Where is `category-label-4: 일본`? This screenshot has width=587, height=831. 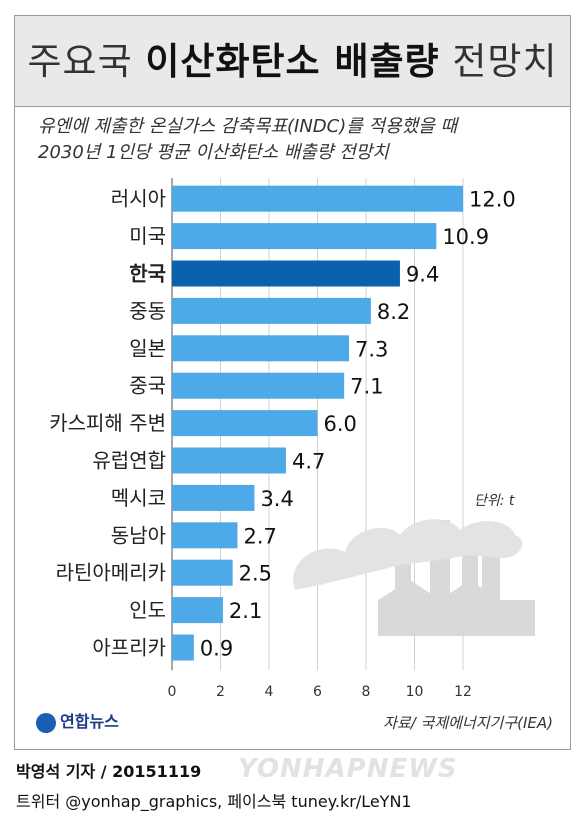
category-label-4: 일본 is located at coordinates (147, 348).